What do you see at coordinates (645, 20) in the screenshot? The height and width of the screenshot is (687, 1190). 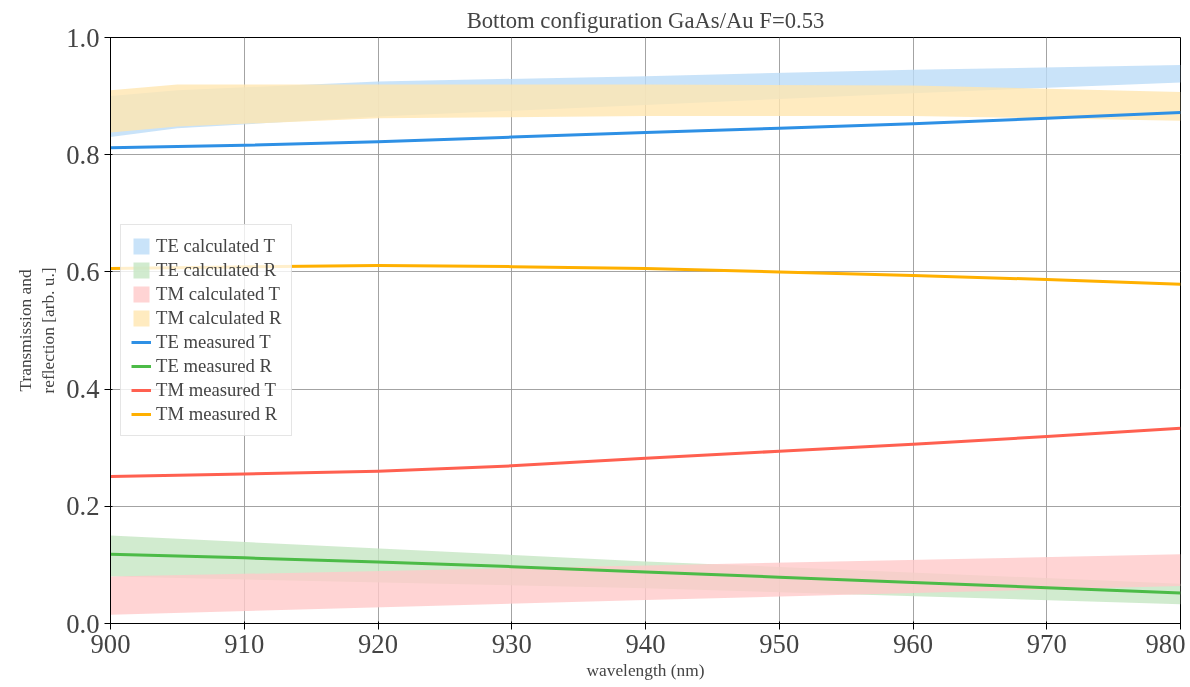 I see `chart-title: Bottom configuration GaAs/Au F=0.53` at bounding box center [645, 20].